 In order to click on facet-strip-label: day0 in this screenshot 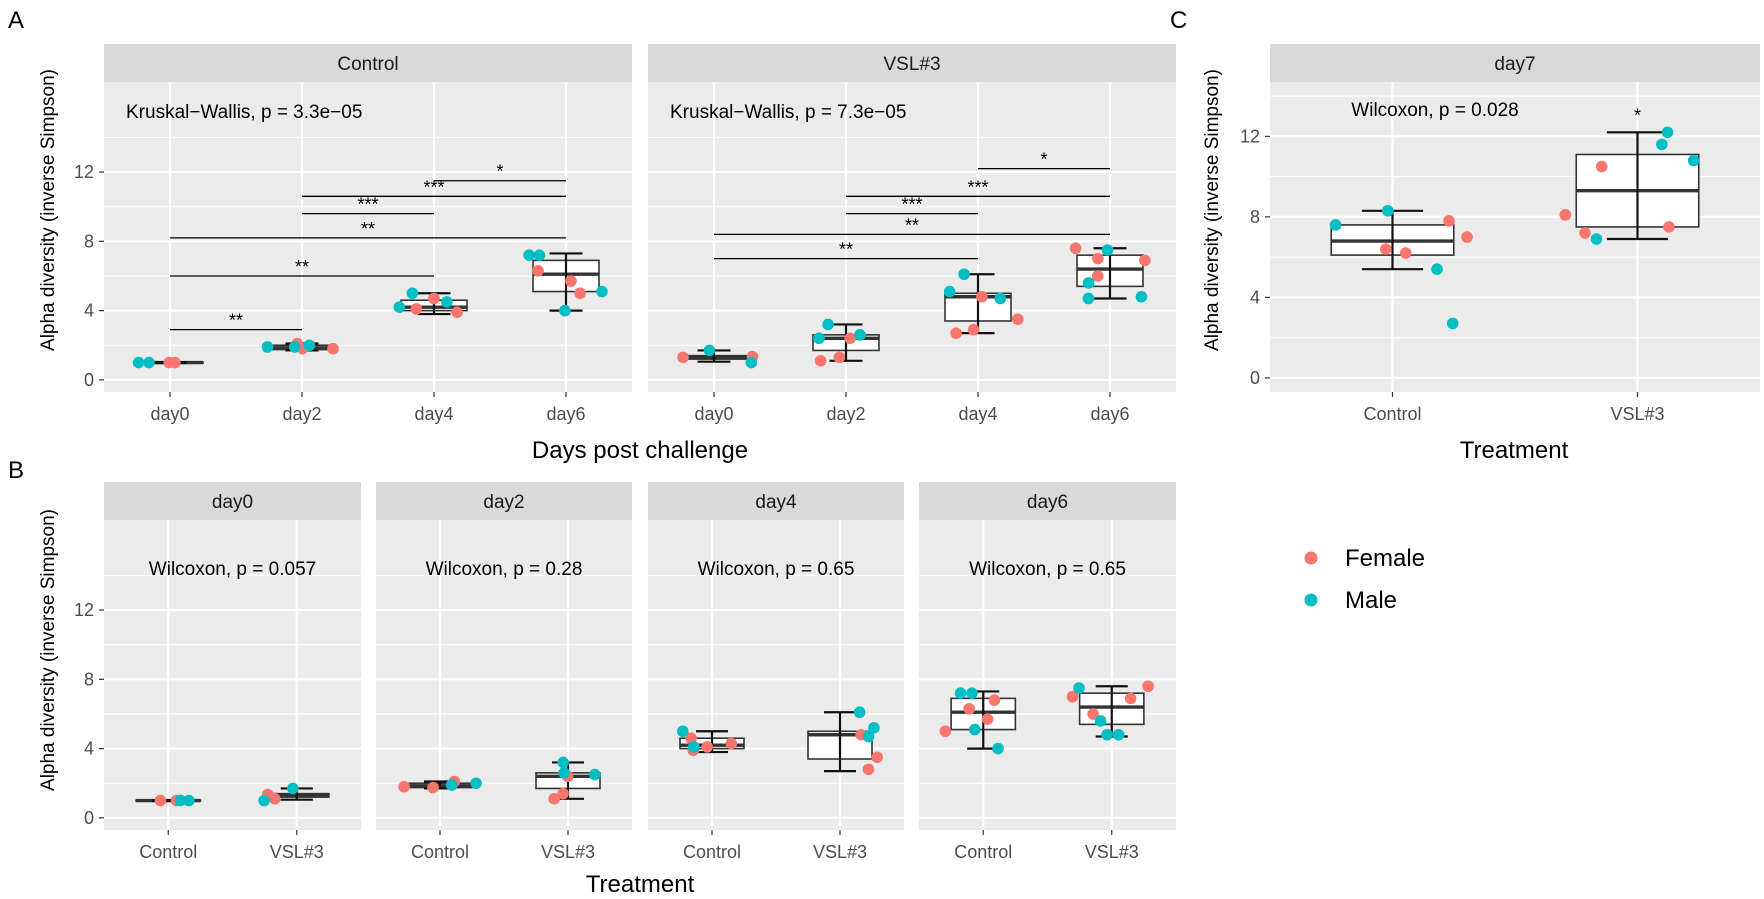, I will do `click(232, 502)`.